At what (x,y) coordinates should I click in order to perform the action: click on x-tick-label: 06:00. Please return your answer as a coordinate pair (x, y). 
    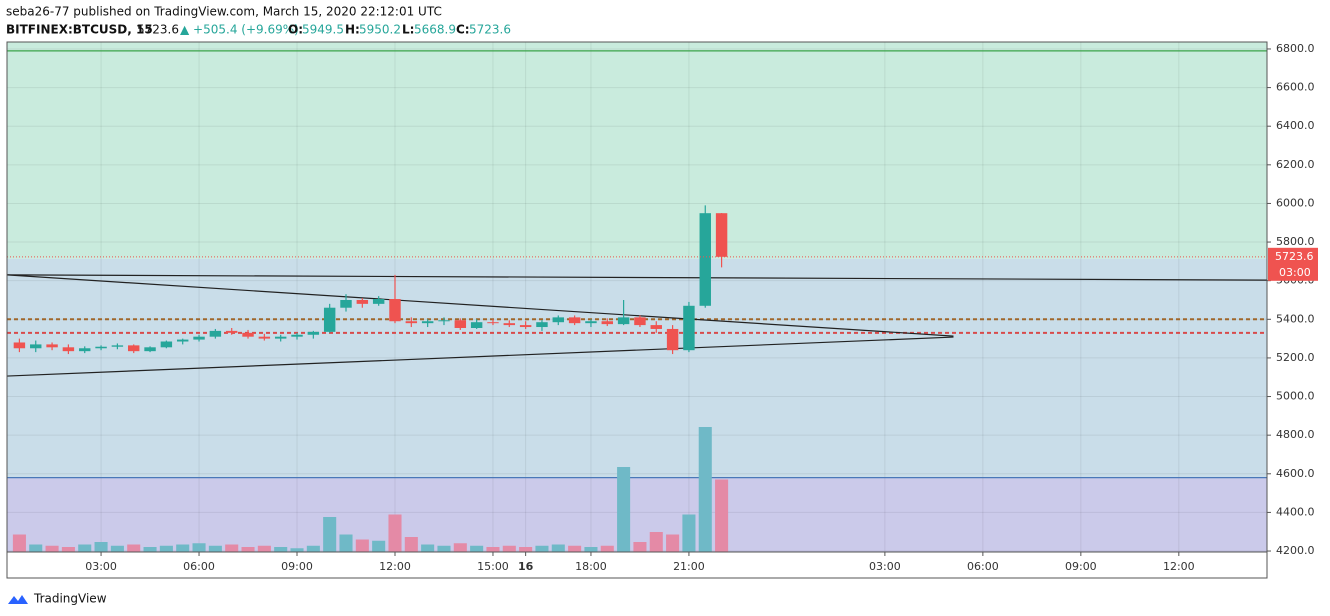
    Looking at the image, I should click on (983, 566).